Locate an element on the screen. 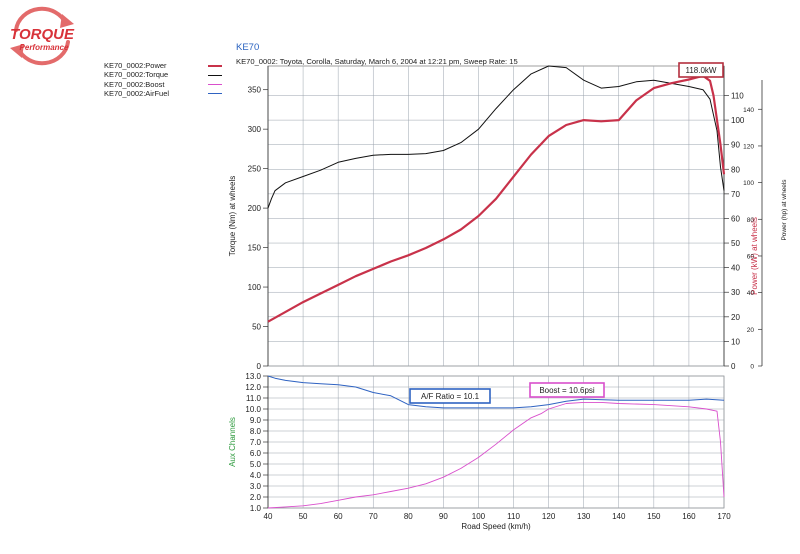 The image size is (800, 554). x-tick-label: 150 is located at coordinates (654, 516).